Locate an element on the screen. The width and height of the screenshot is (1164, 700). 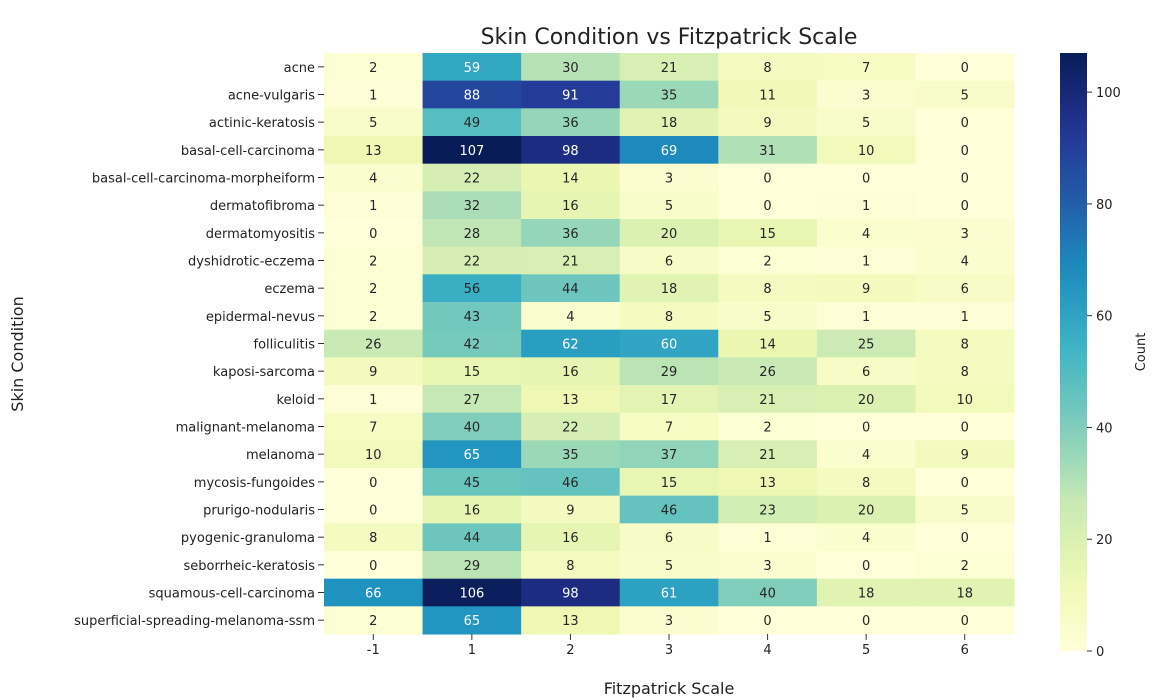
cell-value-label: 23 is located at coordinates (767, 511).